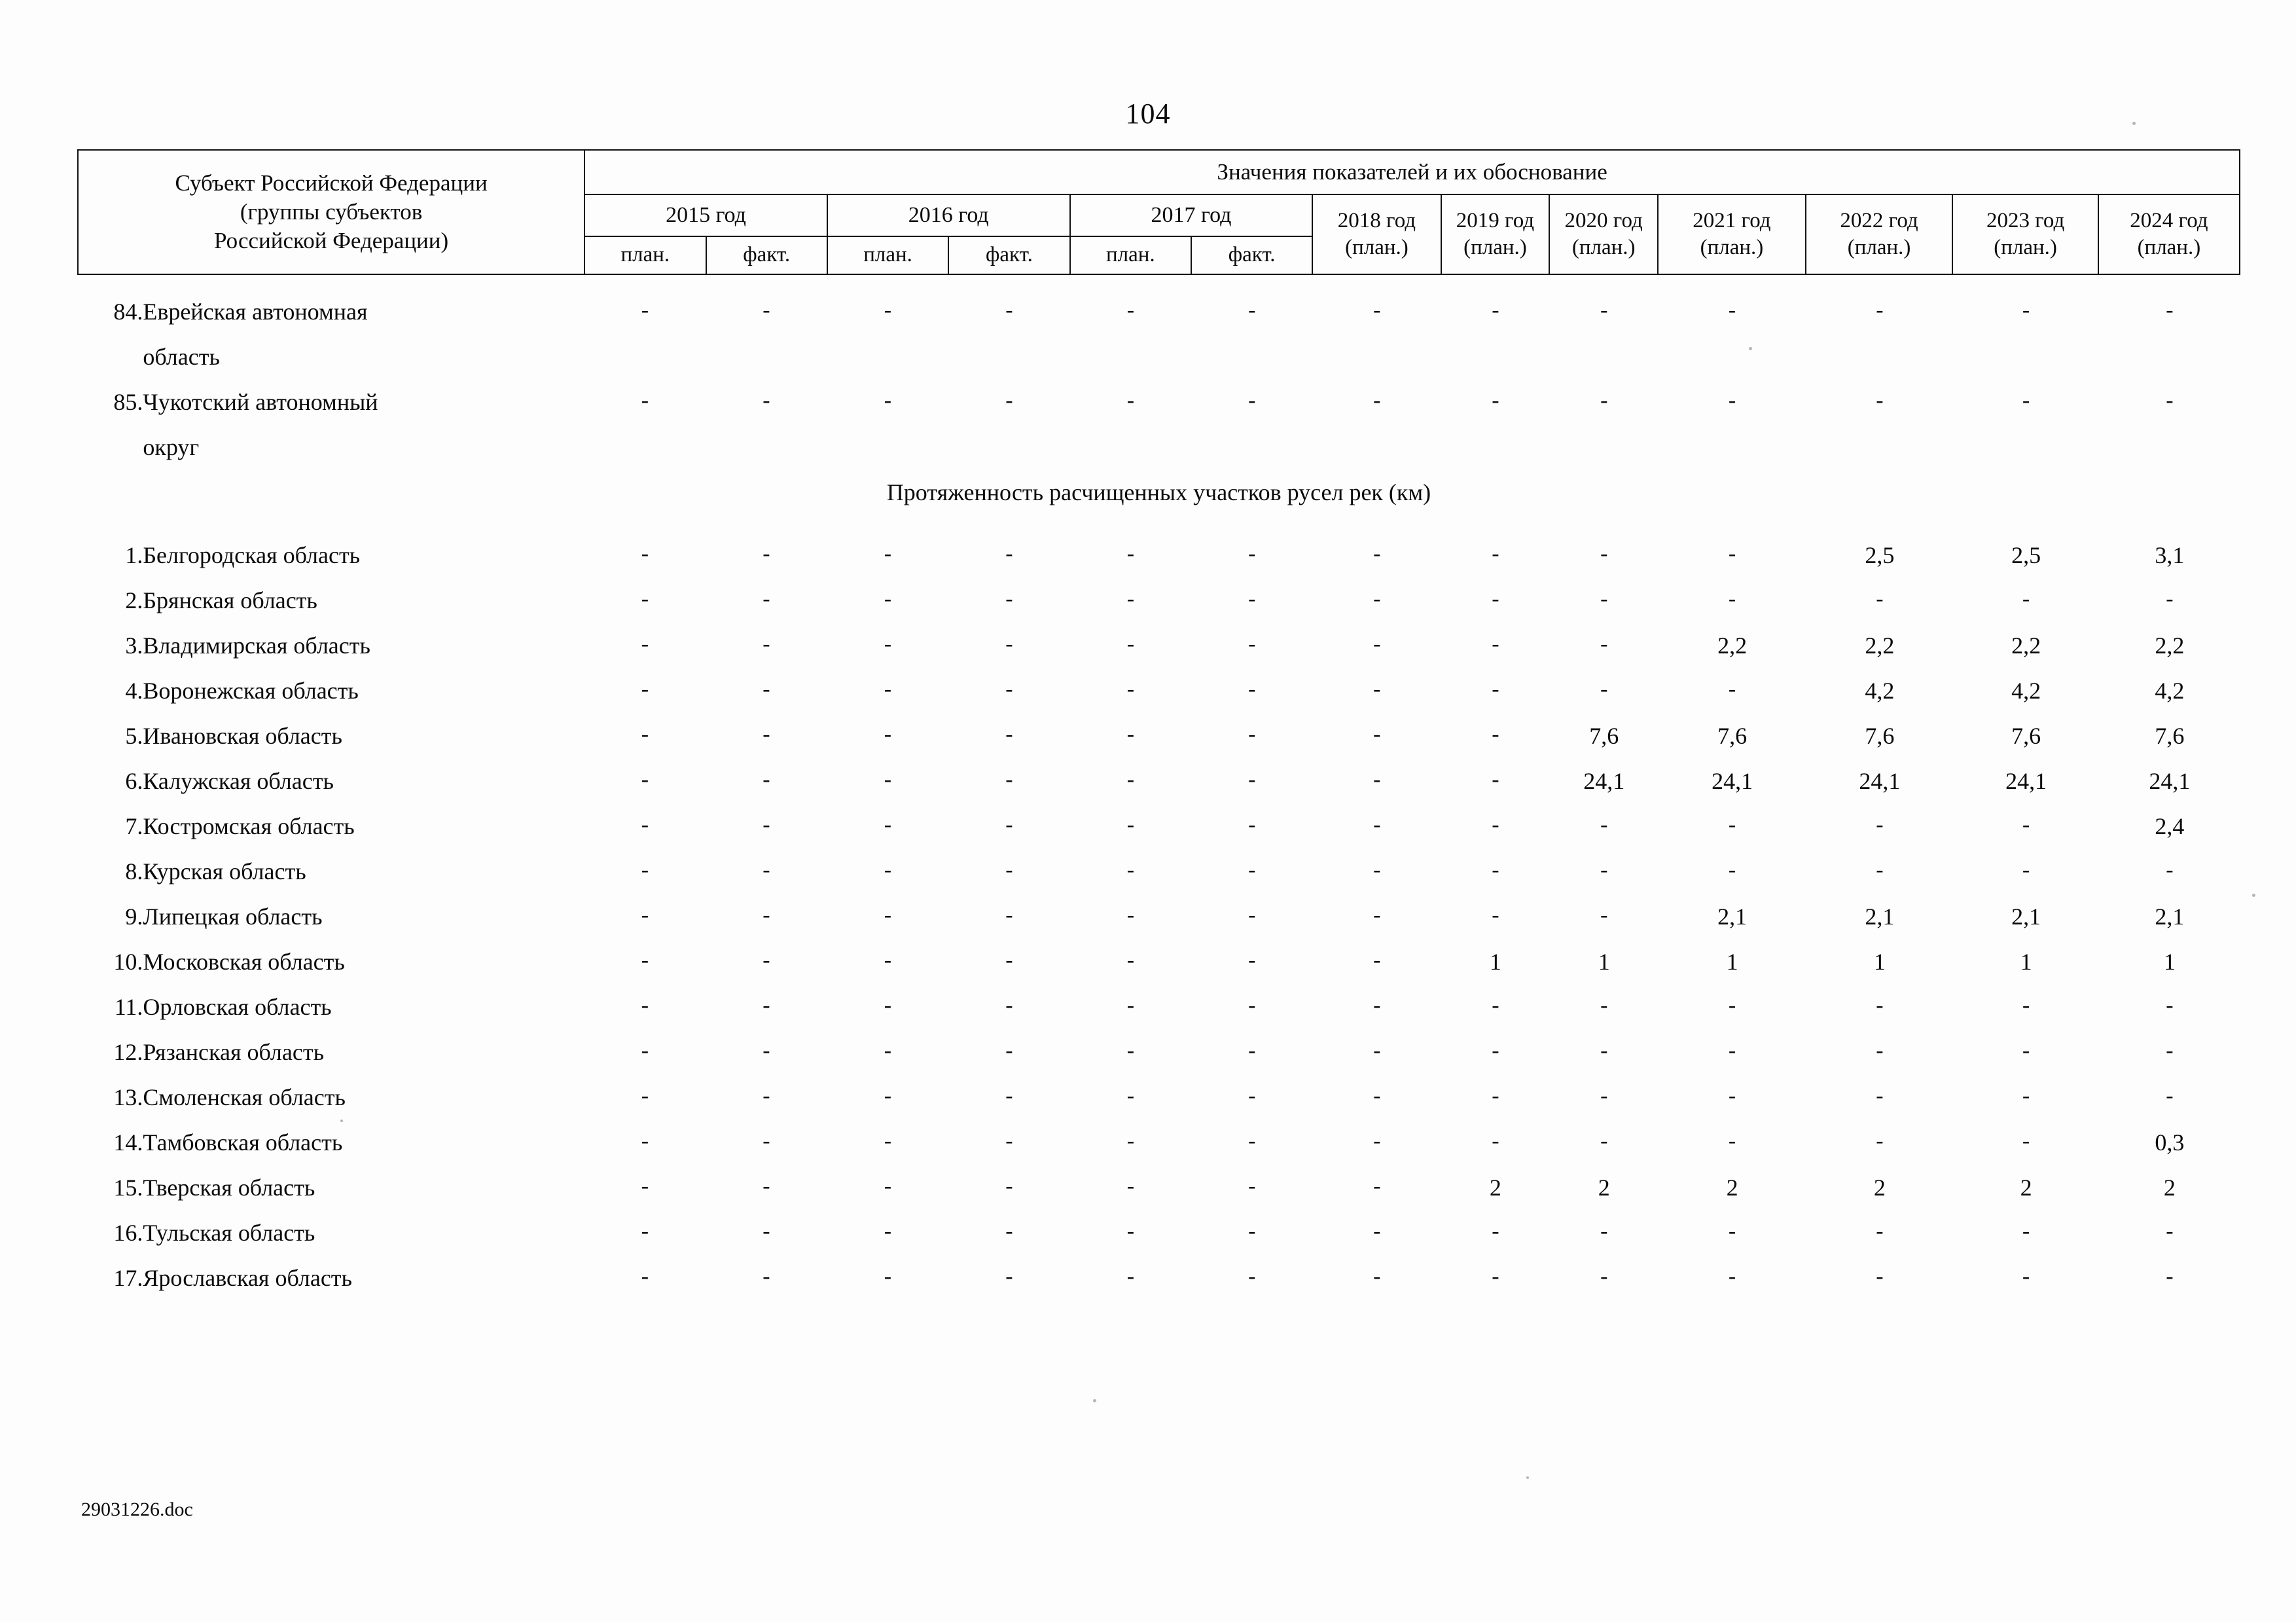 The width and height of the screenshot is (2296, 1623). I want to click on cell-value: 2,5, so click(1880, 555).